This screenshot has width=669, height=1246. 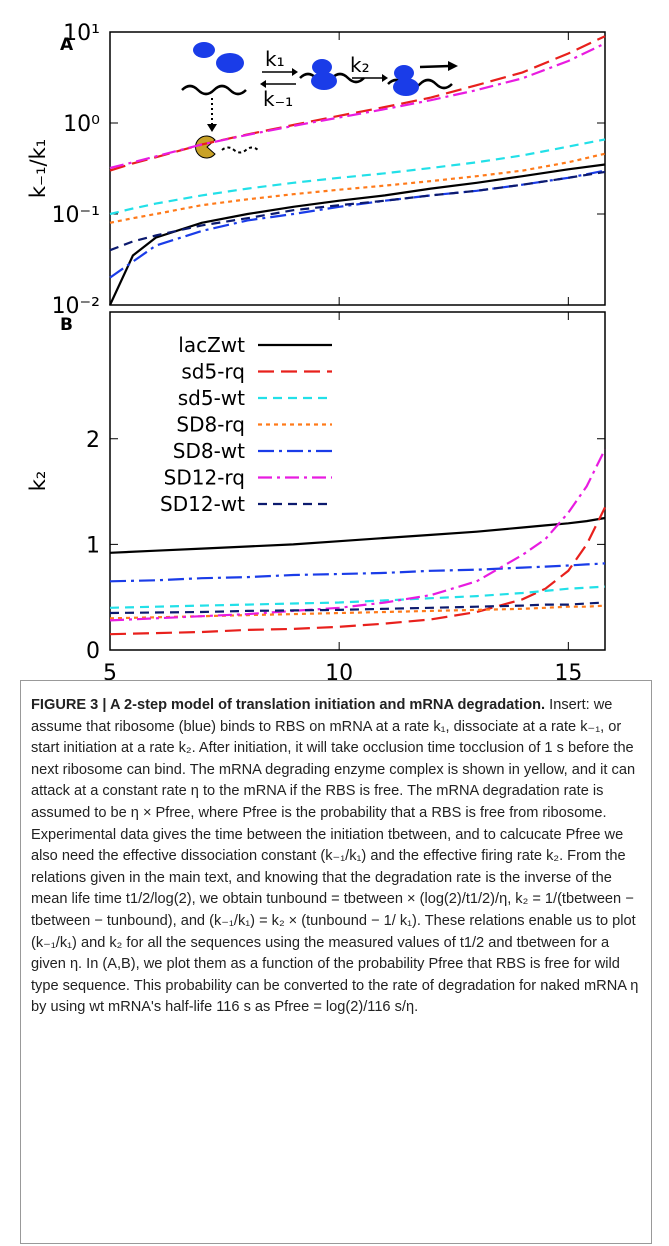 What do you see at coordinates (93, 440) in the screenshot?
I see `y-tick-label: 2` at bounding box center [93, 440].